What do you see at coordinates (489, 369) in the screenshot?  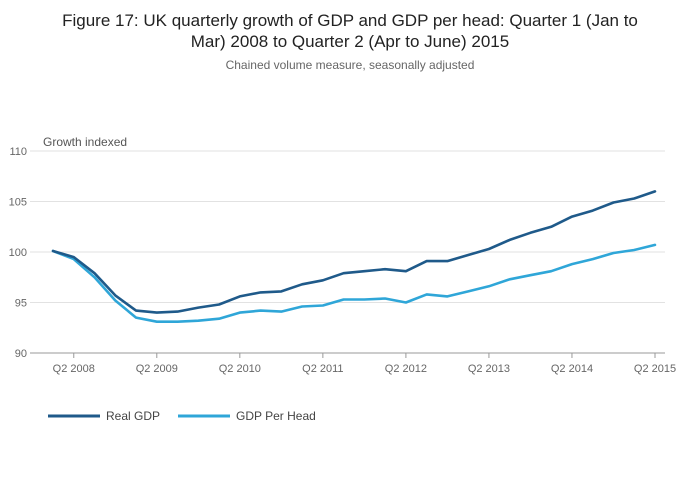 I see `x-tick-label: Q2 2013` at bounding box center [489, 369].